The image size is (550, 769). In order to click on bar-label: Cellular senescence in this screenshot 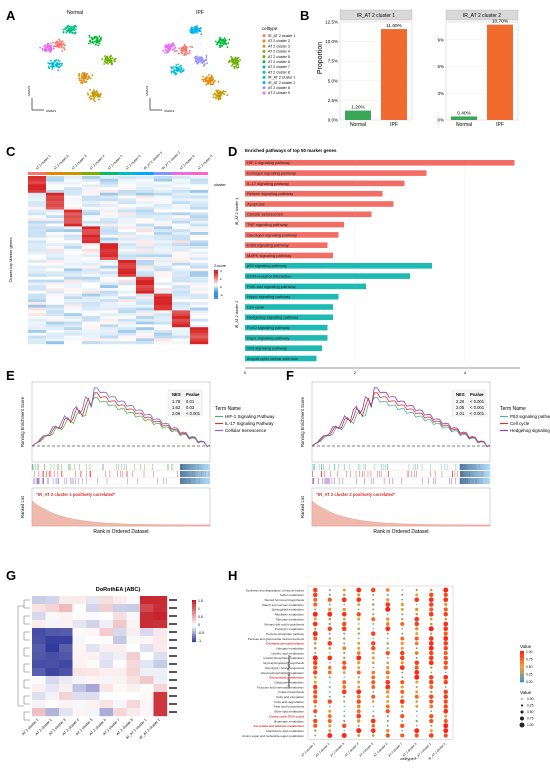, I will do `click(265, 214)`.